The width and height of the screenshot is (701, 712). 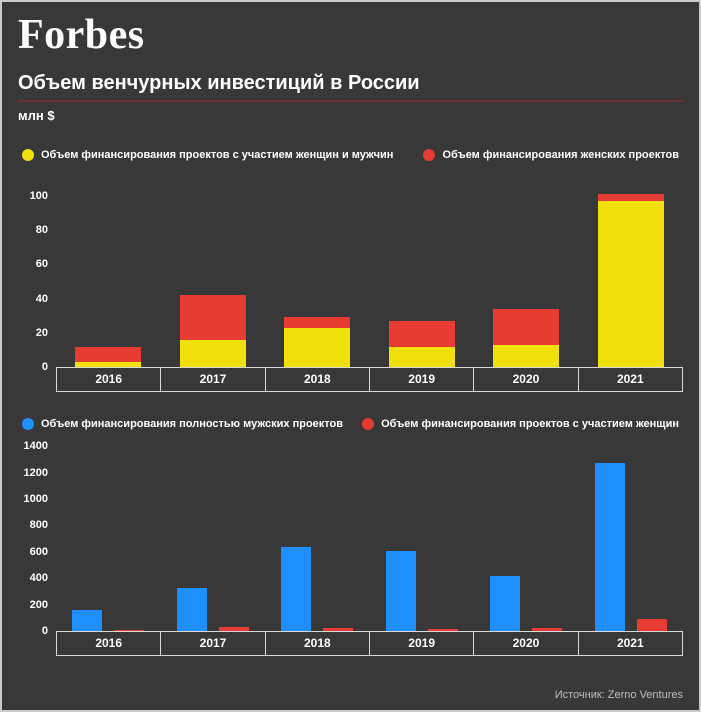 I want to click on title-divider, so click(x=350, y=101).